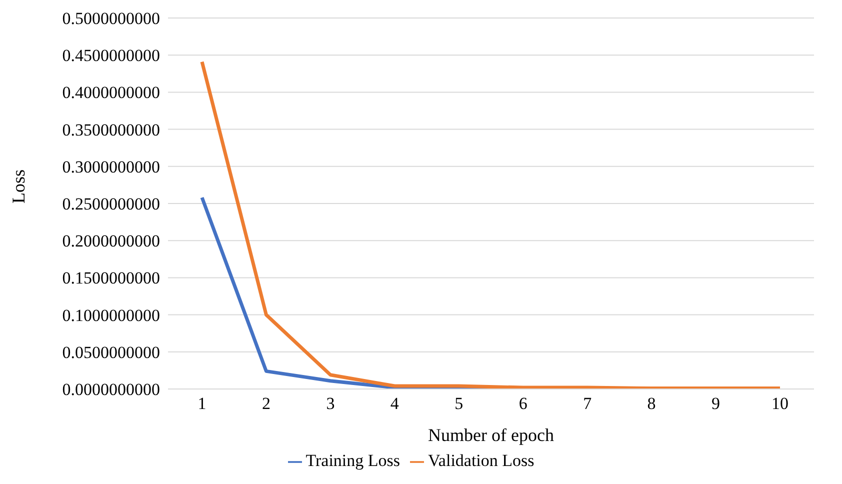 The image size is (842, 484). Describe the element at coordinates (111, 130) in the screenshot. I see `y-tick-label: 0.3500000000` at that location.